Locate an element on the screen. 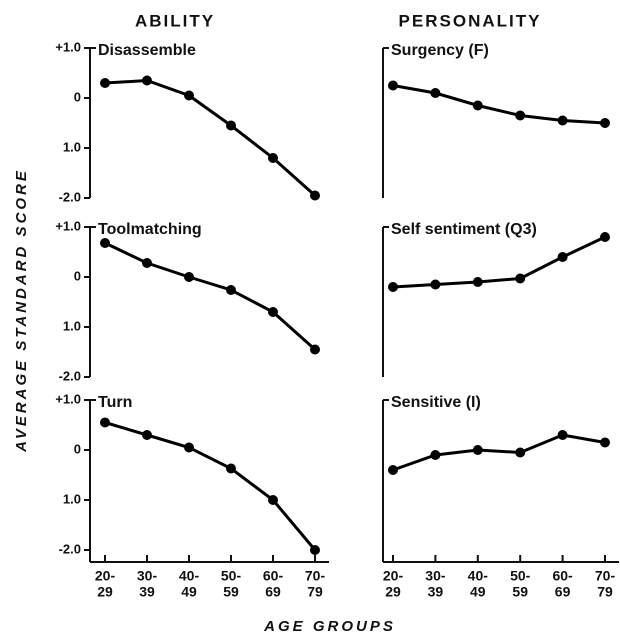 This screenshot has height=639, width=620. panel-title: Surgency (F) is located at coordinates (440, 50).